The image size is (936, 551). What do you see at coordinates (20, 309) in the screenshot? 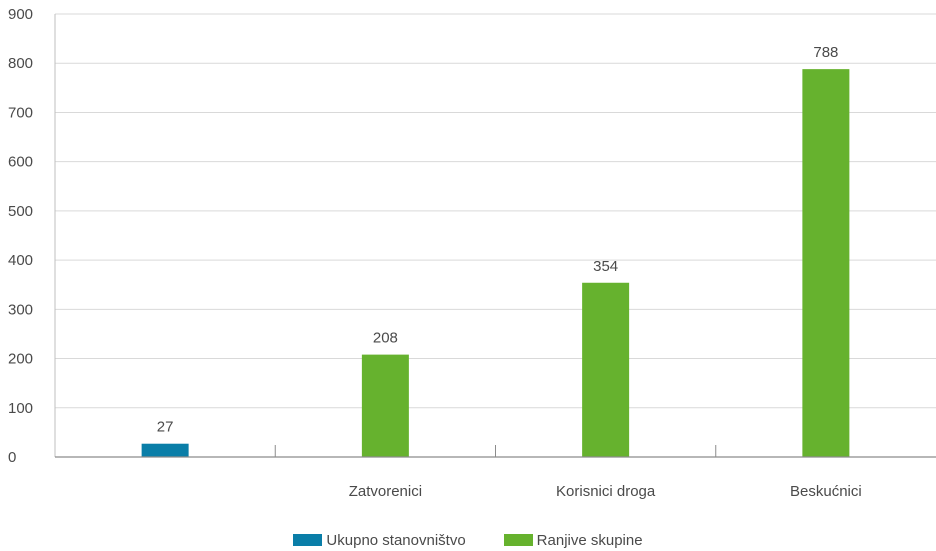
I see `y-tick-label-300: 300` at bounding box center [20, 309].